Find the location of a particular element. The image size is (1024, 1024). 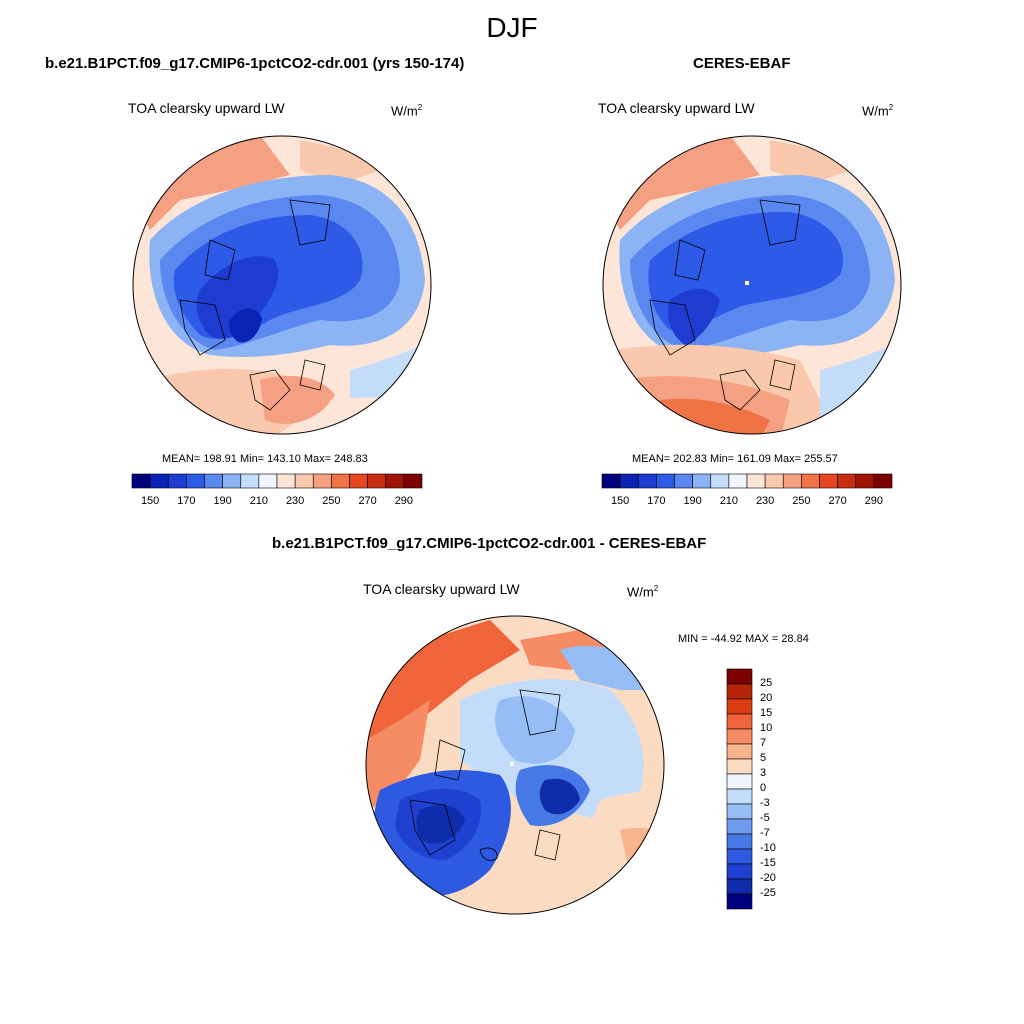

model-map-background is located at coordinates (282, 285).